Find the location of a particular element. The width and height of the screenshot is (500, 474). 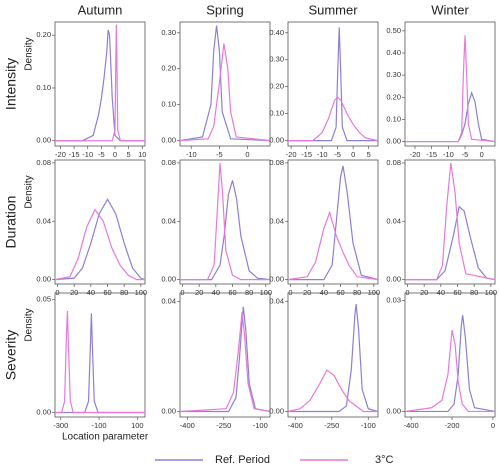

x-tick-label: -20 is located at coordinates (60, 154).